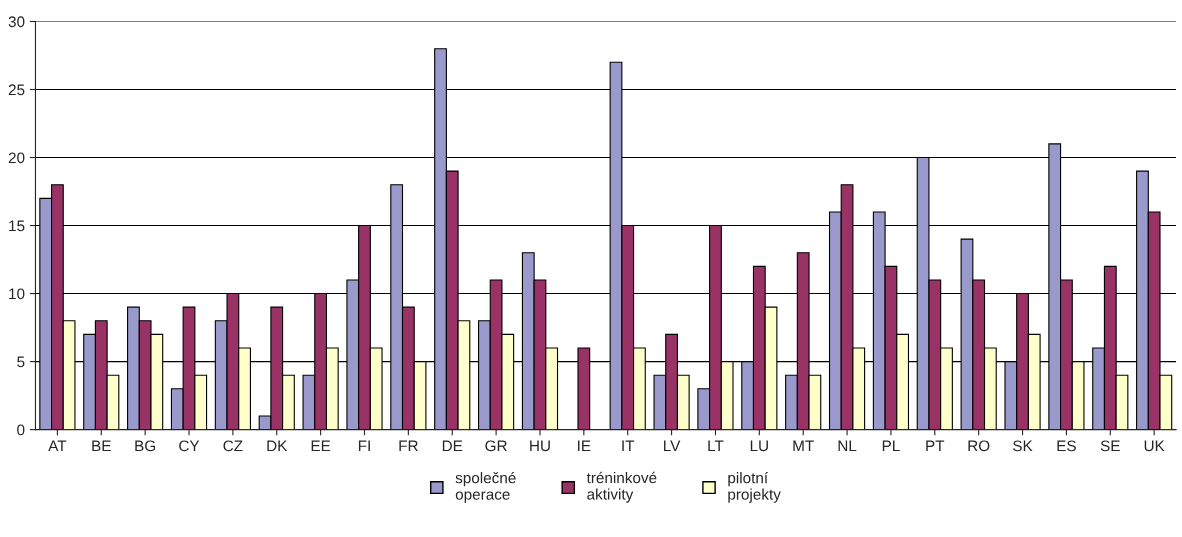 The height and width of the screenshot is (537, 1182). Describe the element at coordinates (364, 446) in the screenshot. I see `x-tick-label: FI` at that location.